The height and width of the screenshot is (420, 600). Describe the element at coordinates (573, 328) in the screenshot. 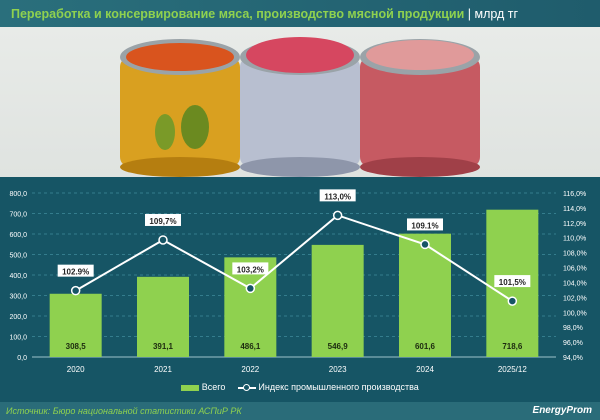

I see `right-tick-label: 98,0%` at that location.